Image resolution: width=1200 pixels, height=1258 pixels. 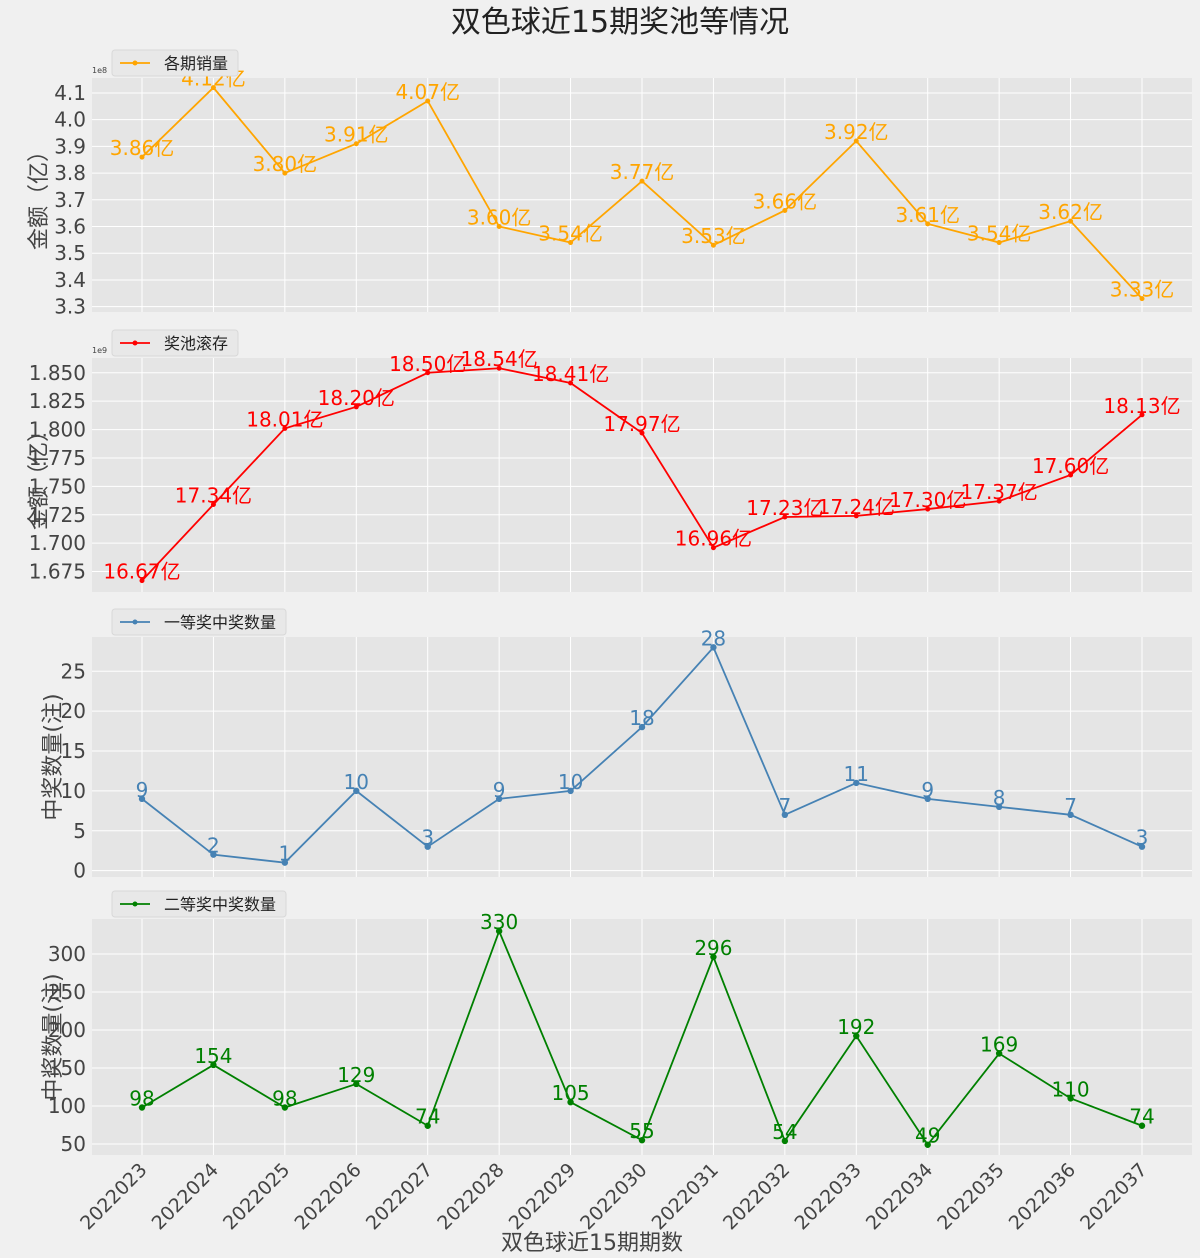 What do you see at coordinates (1113, 1196) in the screenshot?
I see `x-tick-label: 2022037` at bounding box center [1113, 1196].